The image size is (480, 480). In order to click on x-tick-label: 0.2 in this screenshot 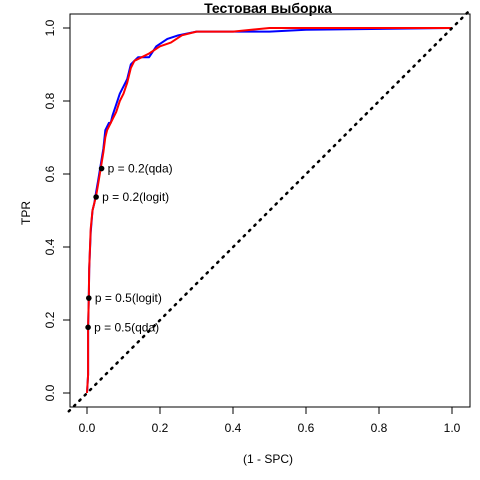, I will do `click(160, 428)`.